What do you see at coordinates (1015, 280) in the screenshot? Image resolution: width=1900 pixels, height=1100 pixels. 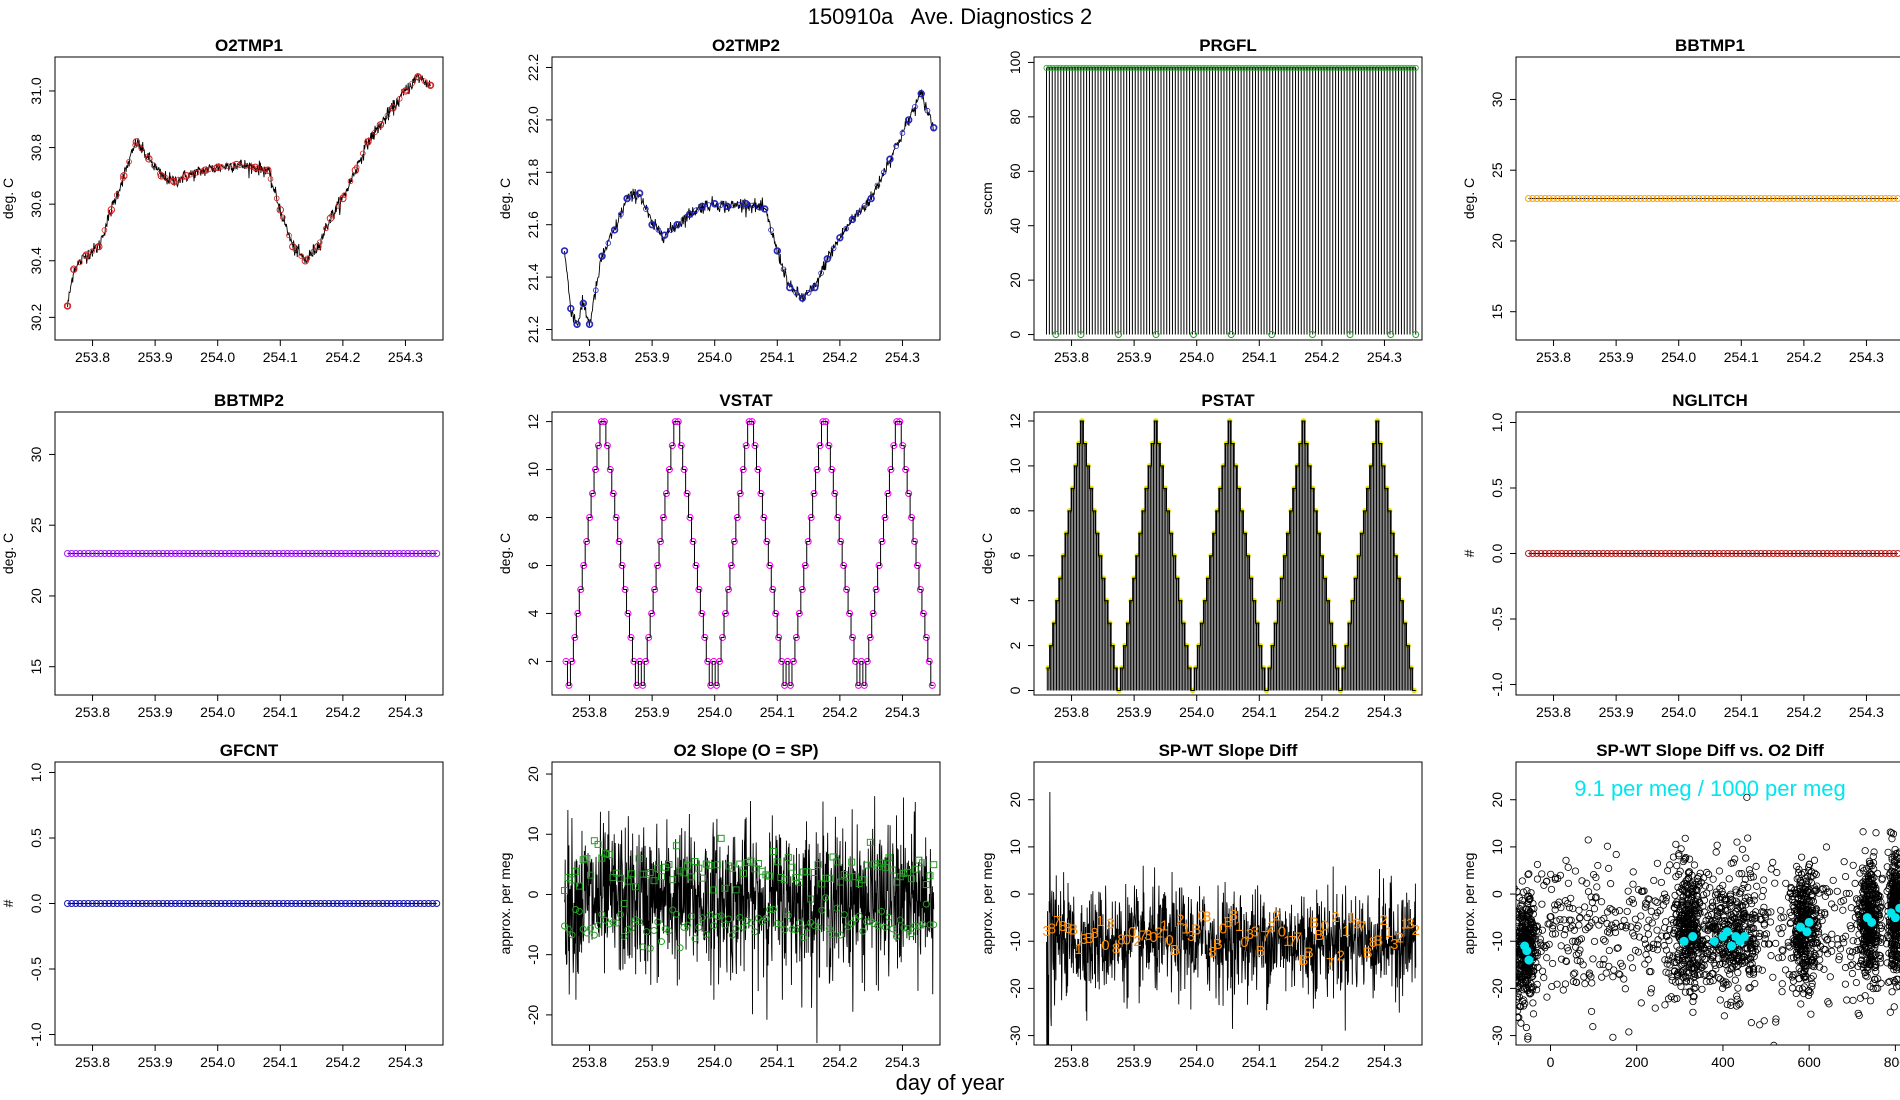 I see `y-tick-label: 20` at bounding box center [1015, 280].